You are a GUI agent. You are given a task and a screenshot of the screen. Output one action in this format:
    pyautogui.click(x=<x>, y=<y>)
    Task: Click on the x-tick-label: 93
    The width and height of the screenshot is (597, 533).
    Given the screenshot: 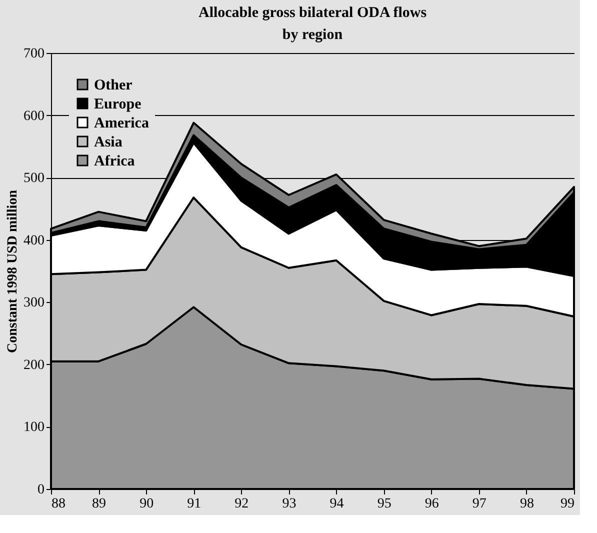 What is the action you would take?
    pyautogui.click(x=289, y=504)
    